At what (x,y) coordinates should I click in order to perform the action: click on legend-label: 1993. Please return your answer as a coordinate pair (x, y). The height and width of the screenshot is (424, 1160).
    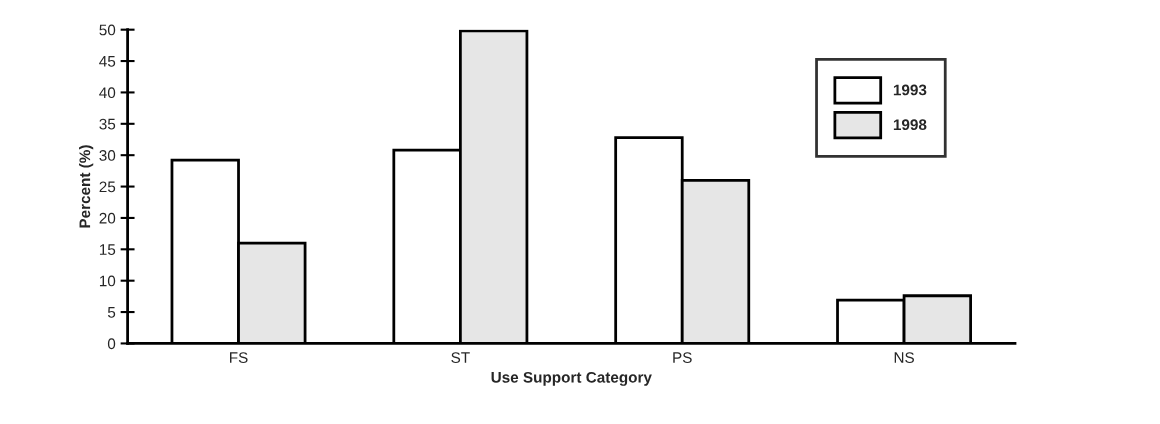
    Looking at the image, I should click on (910, 90).